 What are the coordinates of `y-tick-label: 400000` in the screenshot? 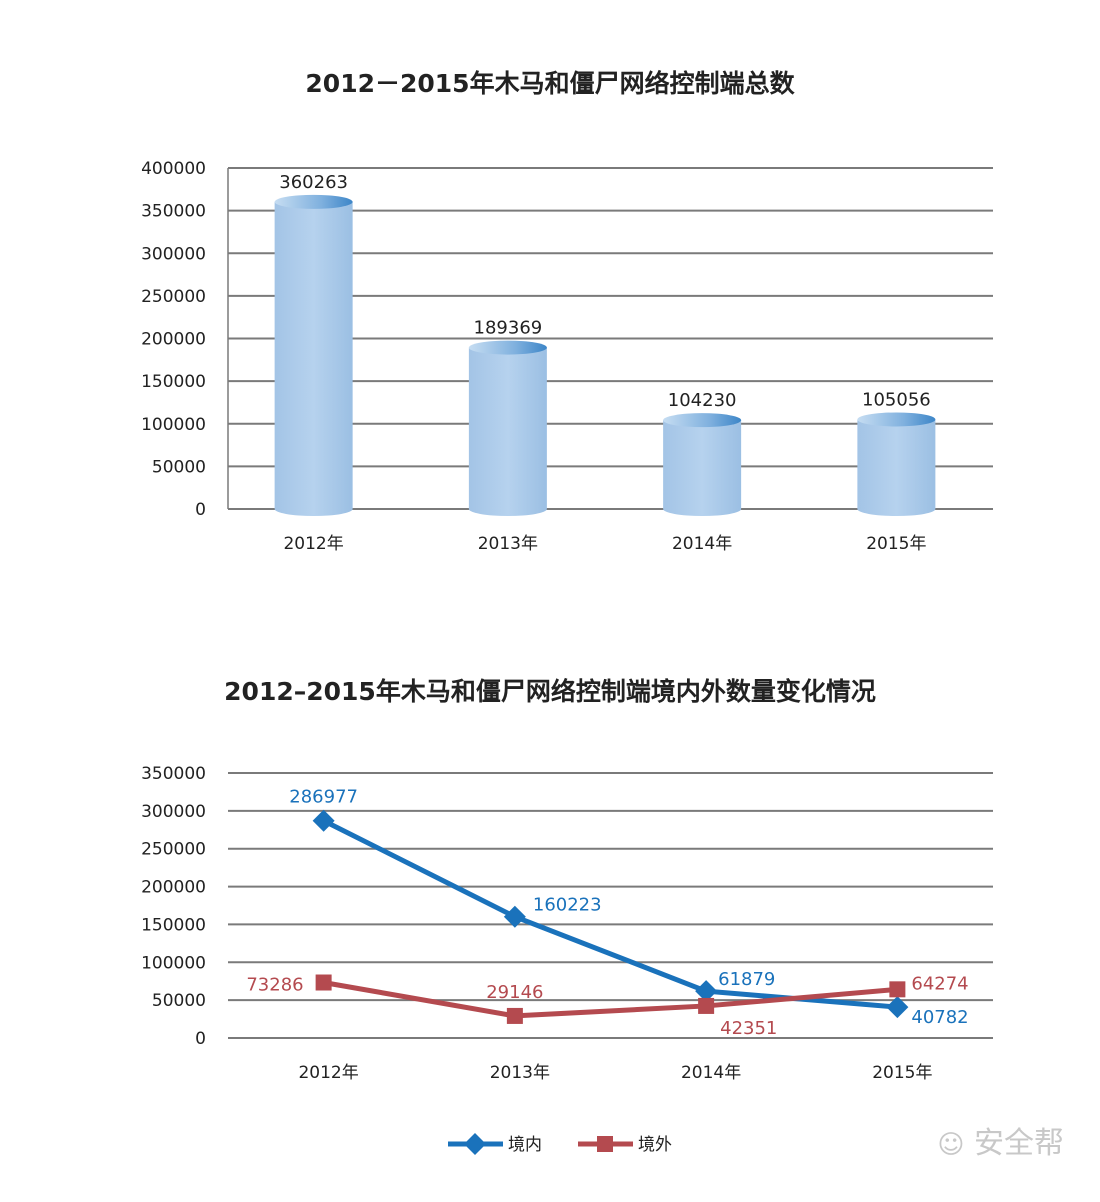 It's located at (173, 169).